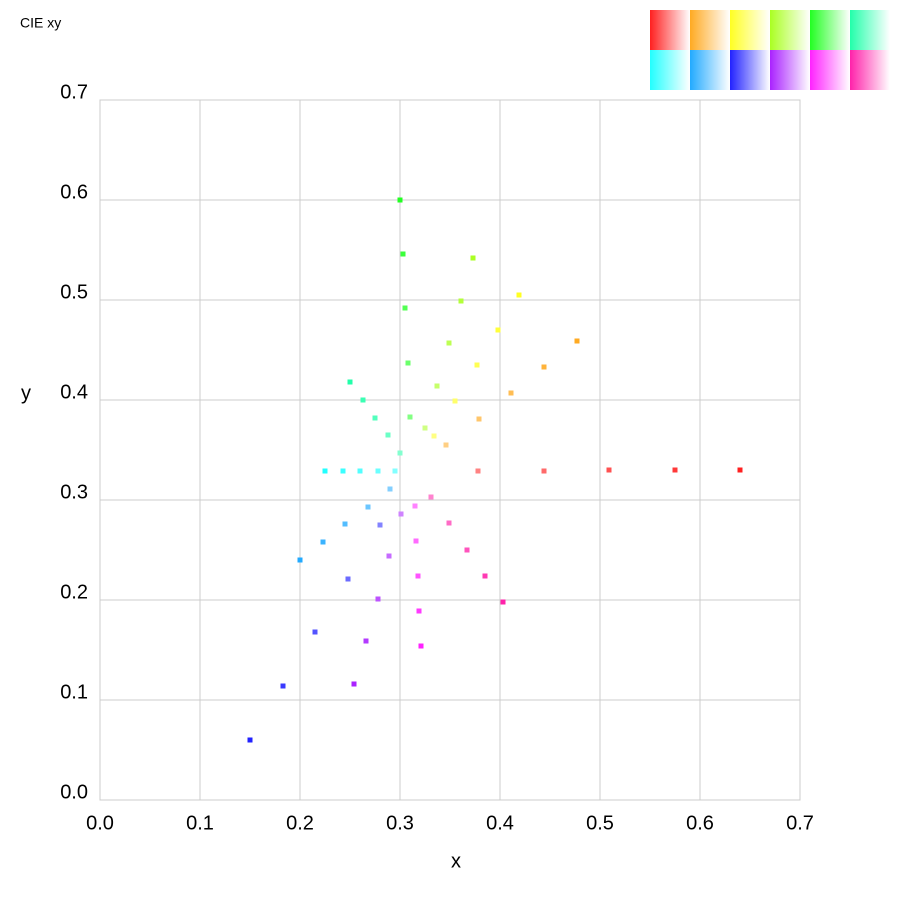 This screenshot has width=900, height=900. I want to click on y-tick-label: 0.0, so click(74, 792).